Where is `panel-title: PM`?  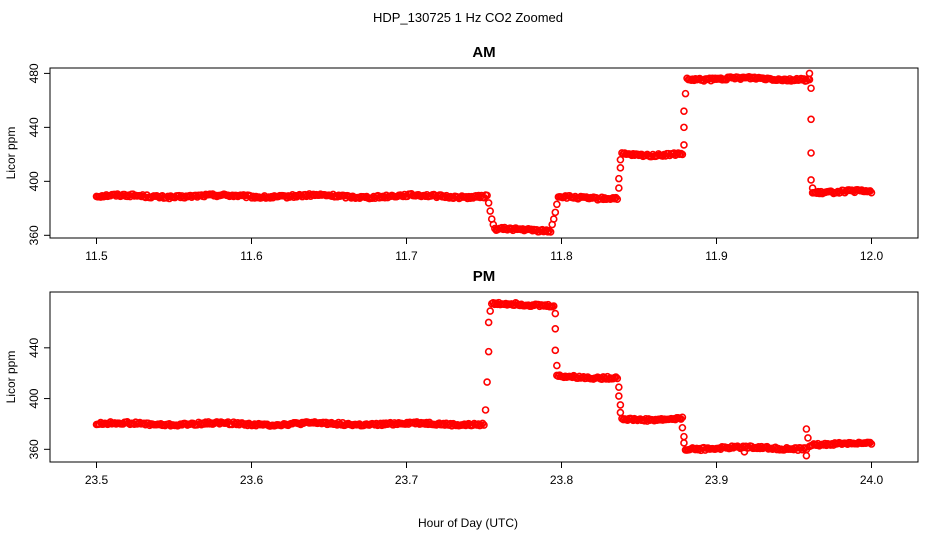 panel-title: PM is located at coordinates (484, 276).